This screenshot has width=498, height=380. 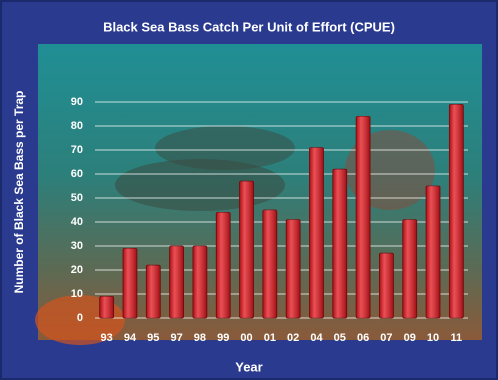 What do you see at coordinates (225, 148) in the screenshot?
I see `fish-shape` at bounding box center [225, 148].